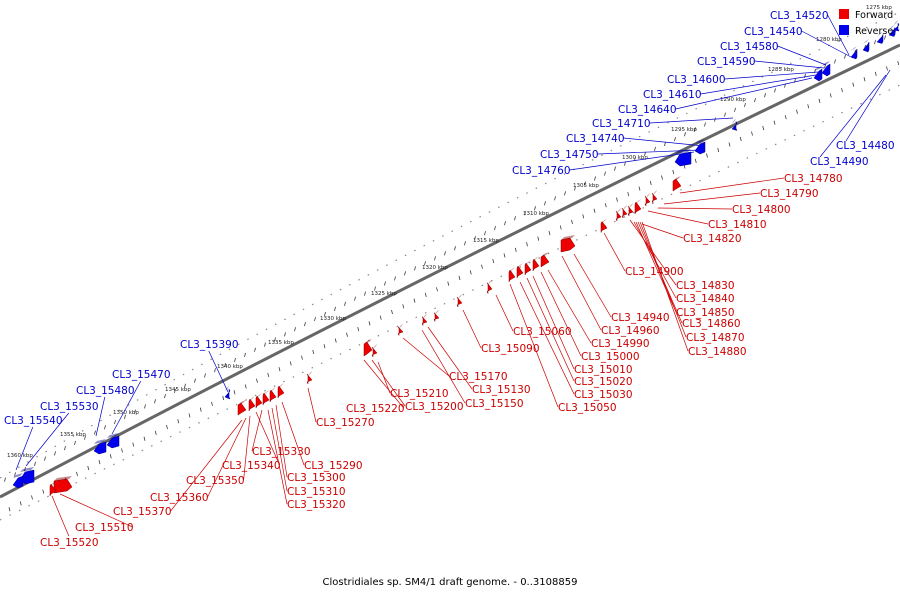 The image size is (900, 600). What do you see at coordinates (251, 466) in the screenshot?
I see `gene-label-cl3-15340: CL3_15340` at bounding box center [251, 466].